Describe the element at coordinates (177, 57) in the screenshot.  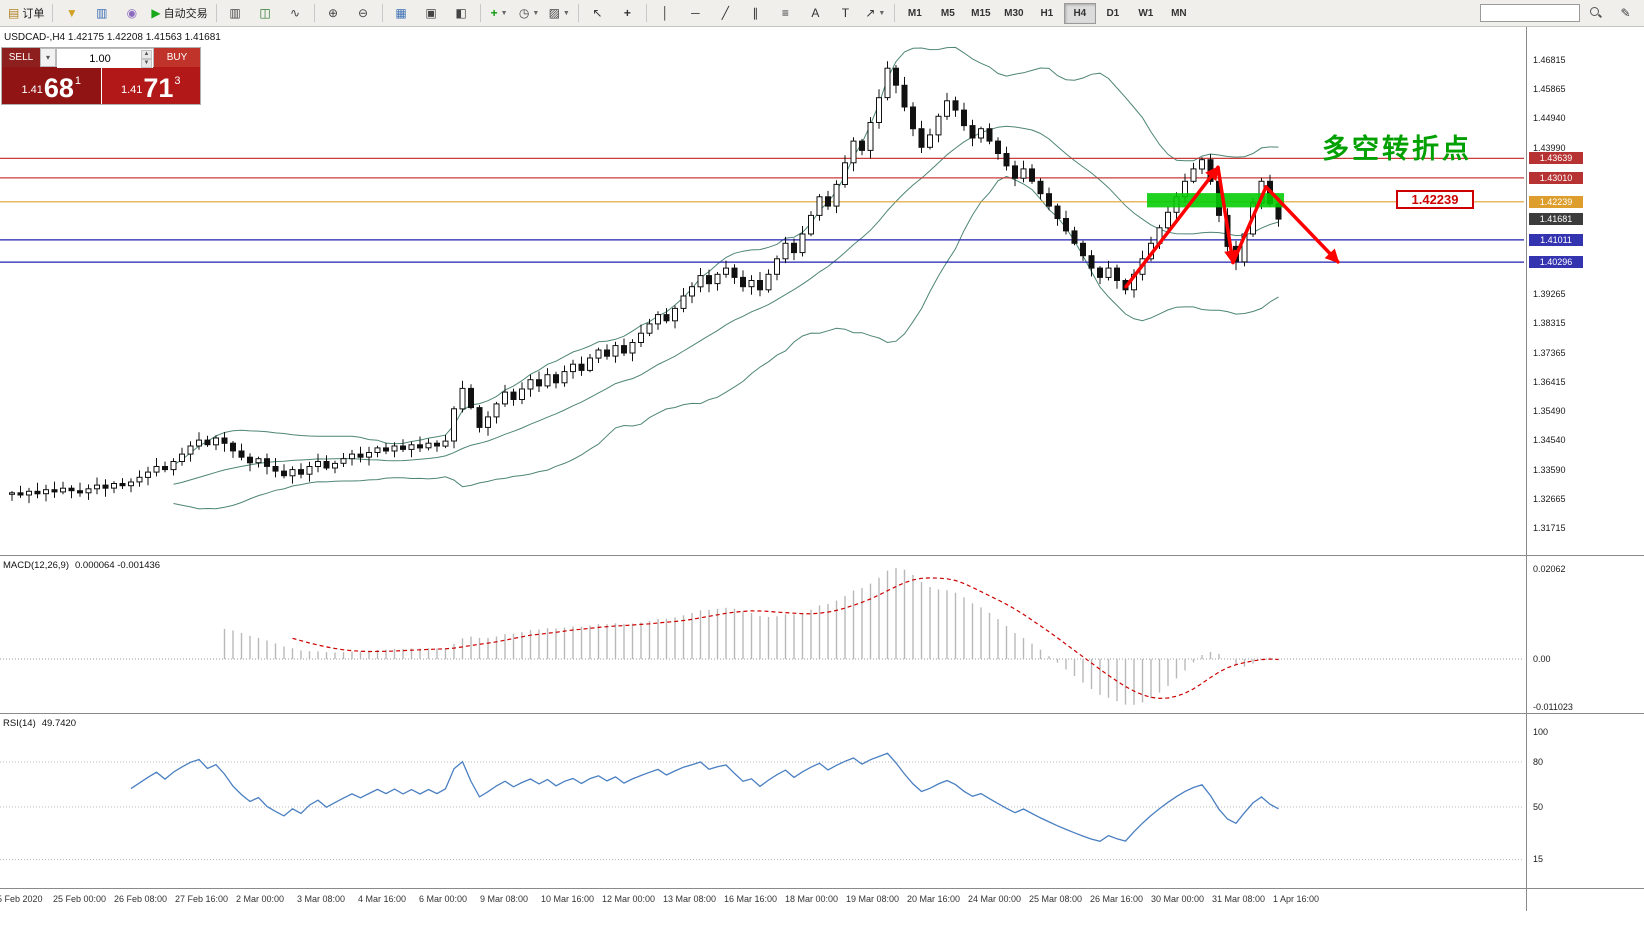
I see `buy-button: BUY` at that location.